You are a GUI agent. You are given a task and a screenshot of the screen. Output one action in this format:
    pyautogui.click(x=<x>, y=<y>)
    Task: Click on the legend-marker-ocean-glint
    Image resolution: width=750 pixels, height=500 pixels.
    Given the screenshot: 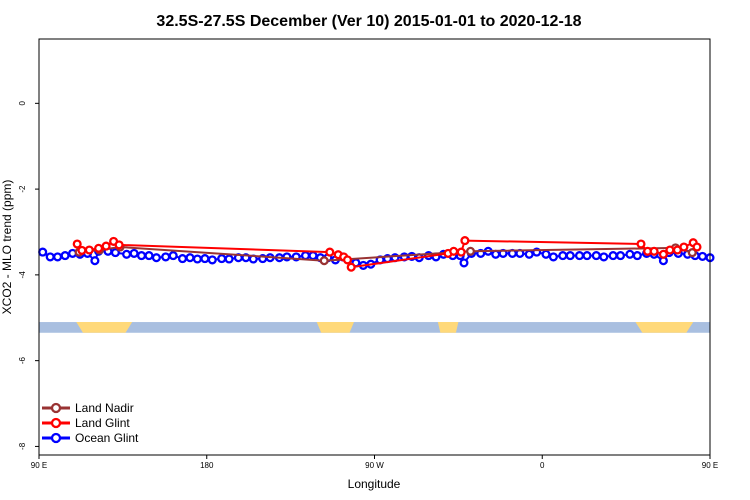 What is the action you would take?
    pyautogui.click(x=56, y=438)
    